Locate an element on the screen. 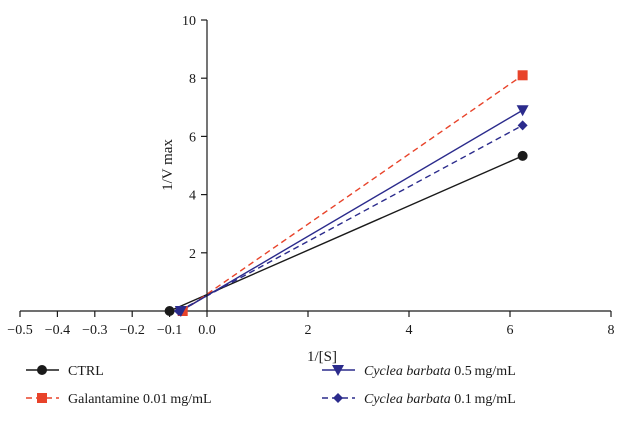 This screenshot has width=617, height=436. x-tick-label: 2 is located at coordinates (308, 330).